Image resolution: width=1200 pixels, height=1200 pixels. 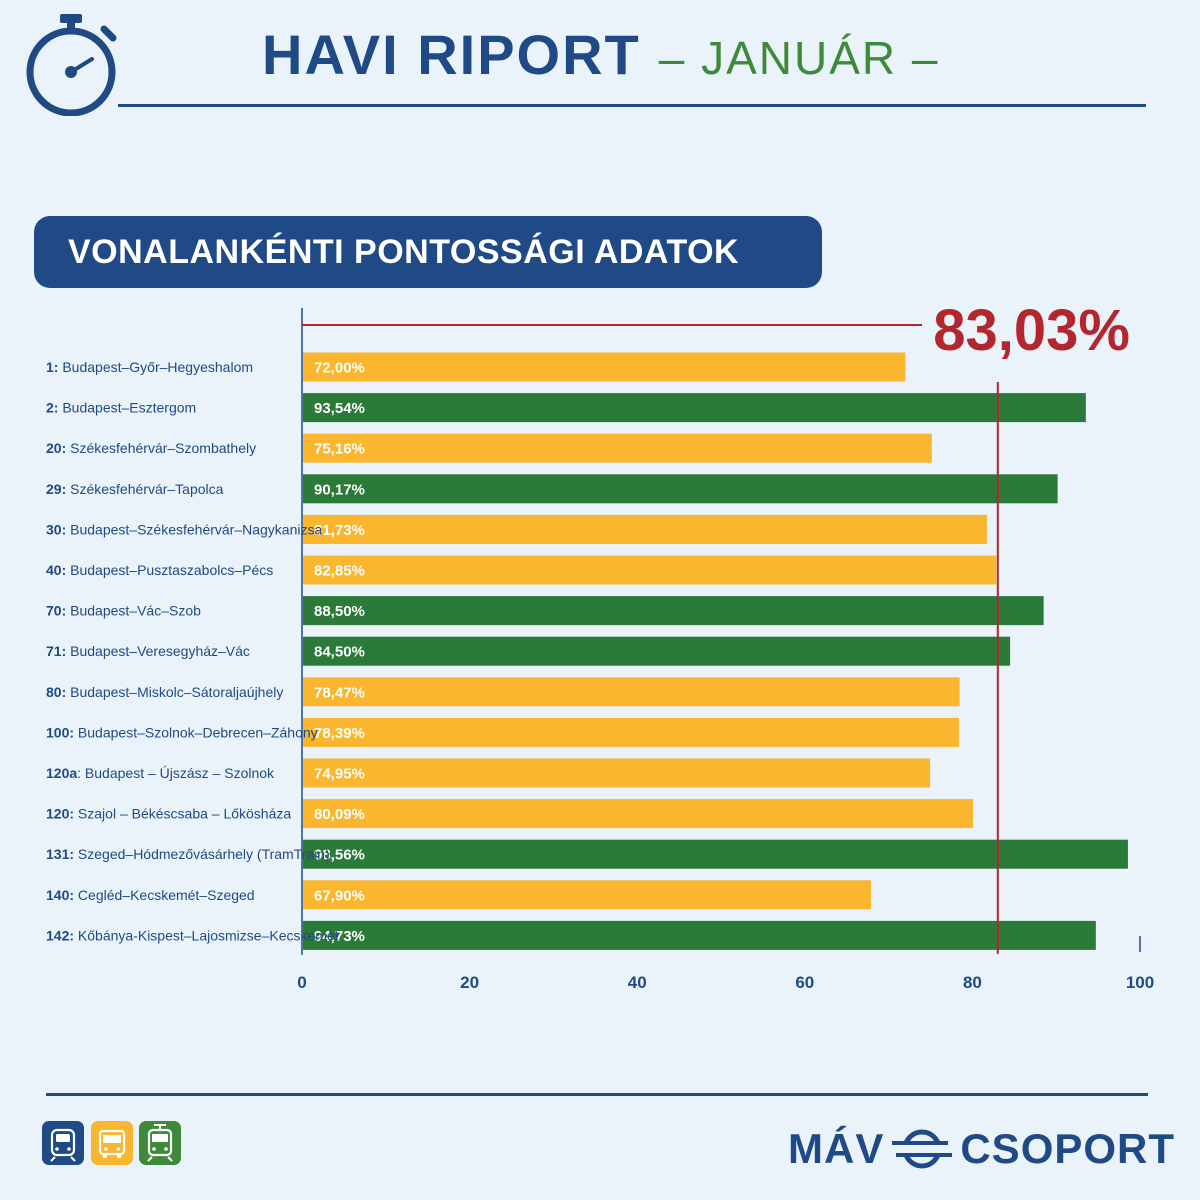 I want to click on x-tick-label: 60, so click(x=804, y=982).